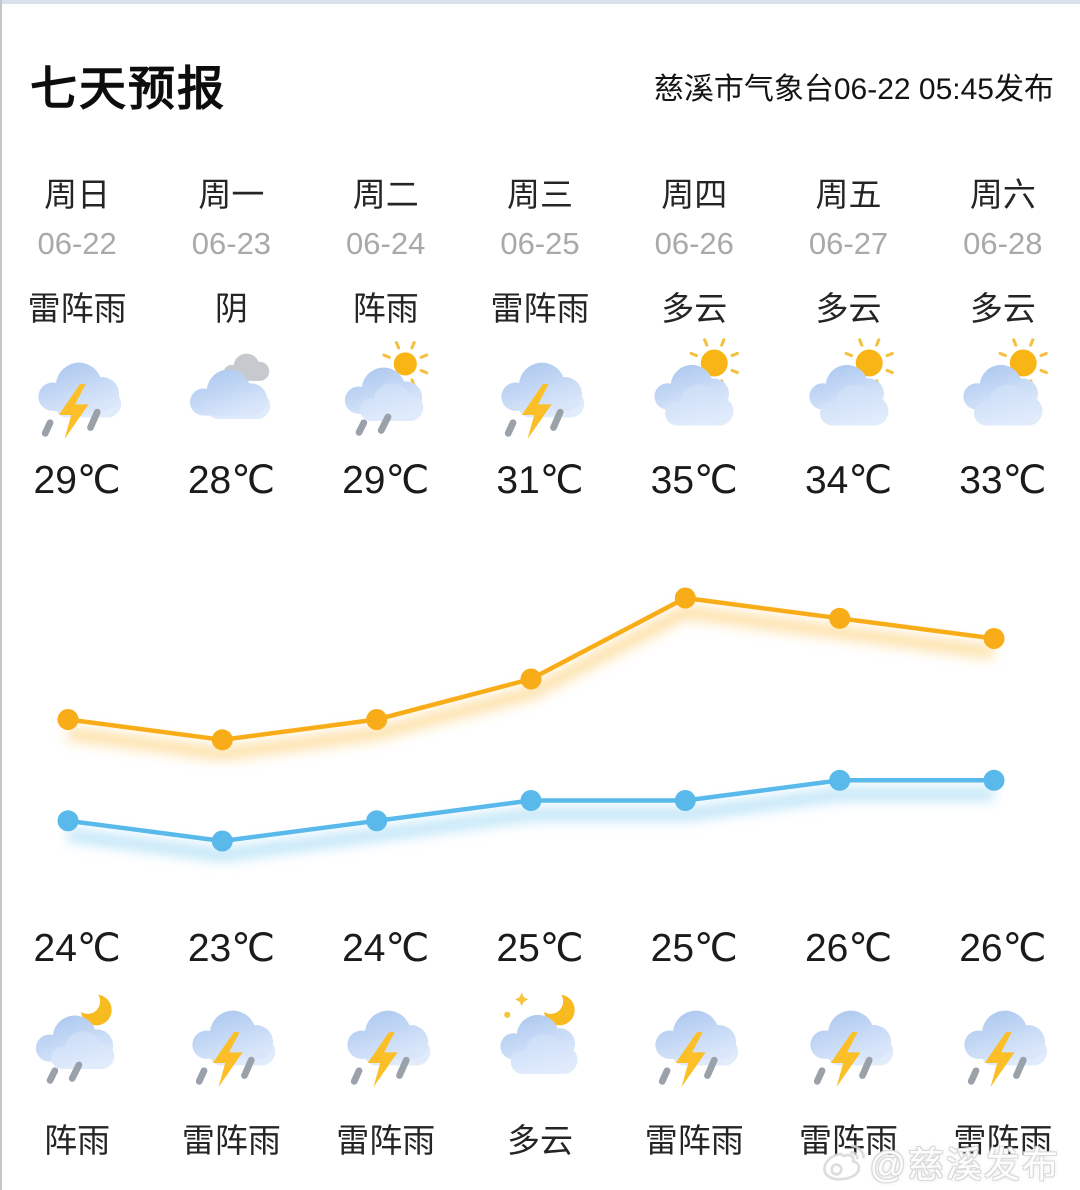 The height and width of the screenshot is (1190, 1080). I want to click on weekday-row: 周日 周一 周二 周三 周四 周五 周六, so click(540, 192).